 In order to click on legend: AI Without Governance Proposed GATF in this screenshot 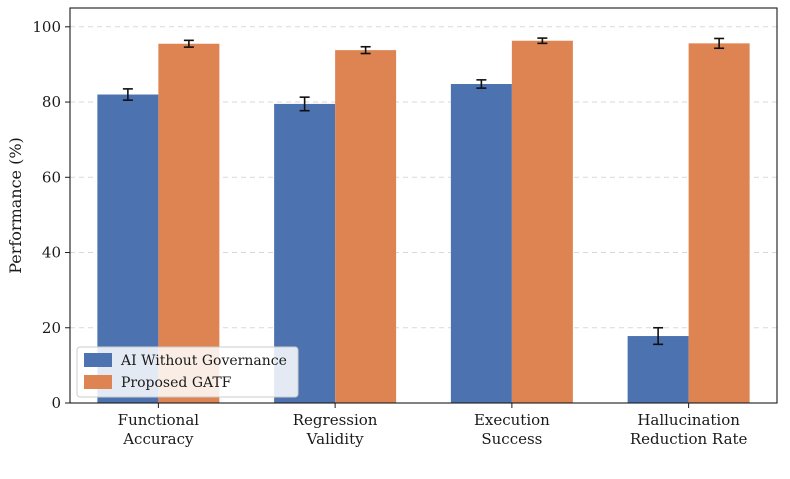, I will do `click(187, 372)`.